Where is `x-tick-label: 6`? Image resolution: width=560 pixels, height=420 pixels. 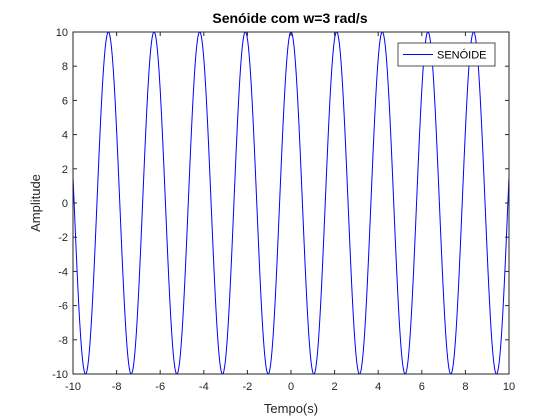 x-tick-label: 6 is located at coordinates (422, 387).